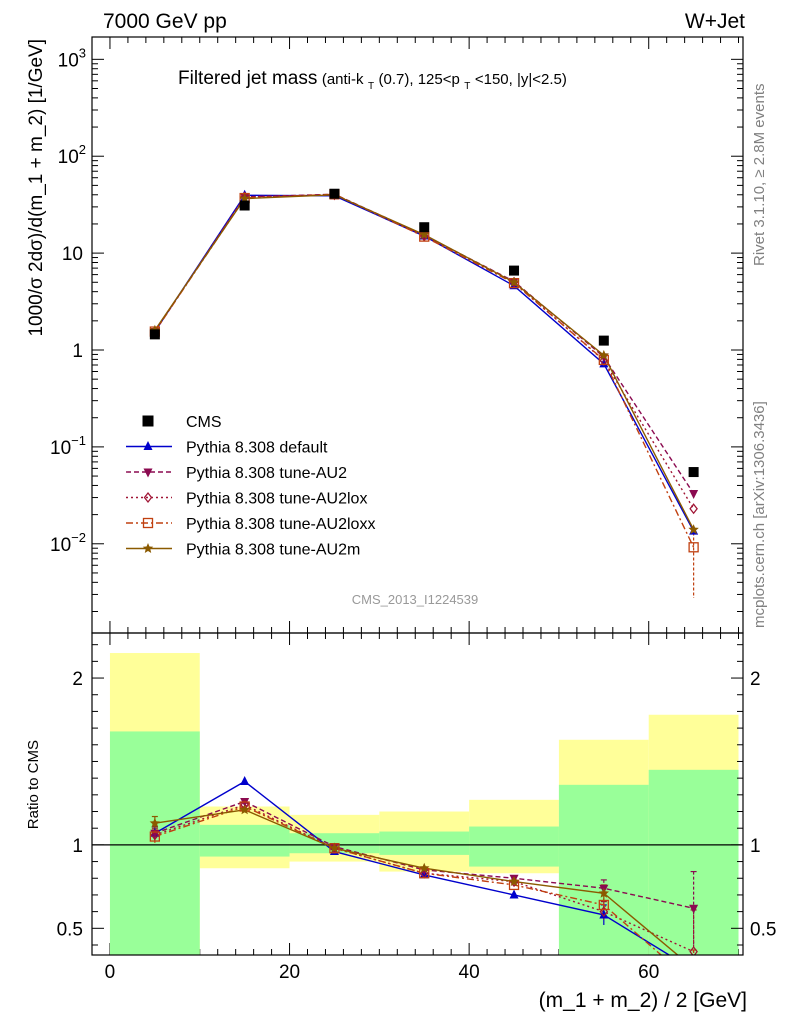 Image resolution: width=786 pixels, height=1024 pixels. Describe the element at coordinates (371, 86) in the screenshot. I see `chart-title-sub-2: T` at that location.